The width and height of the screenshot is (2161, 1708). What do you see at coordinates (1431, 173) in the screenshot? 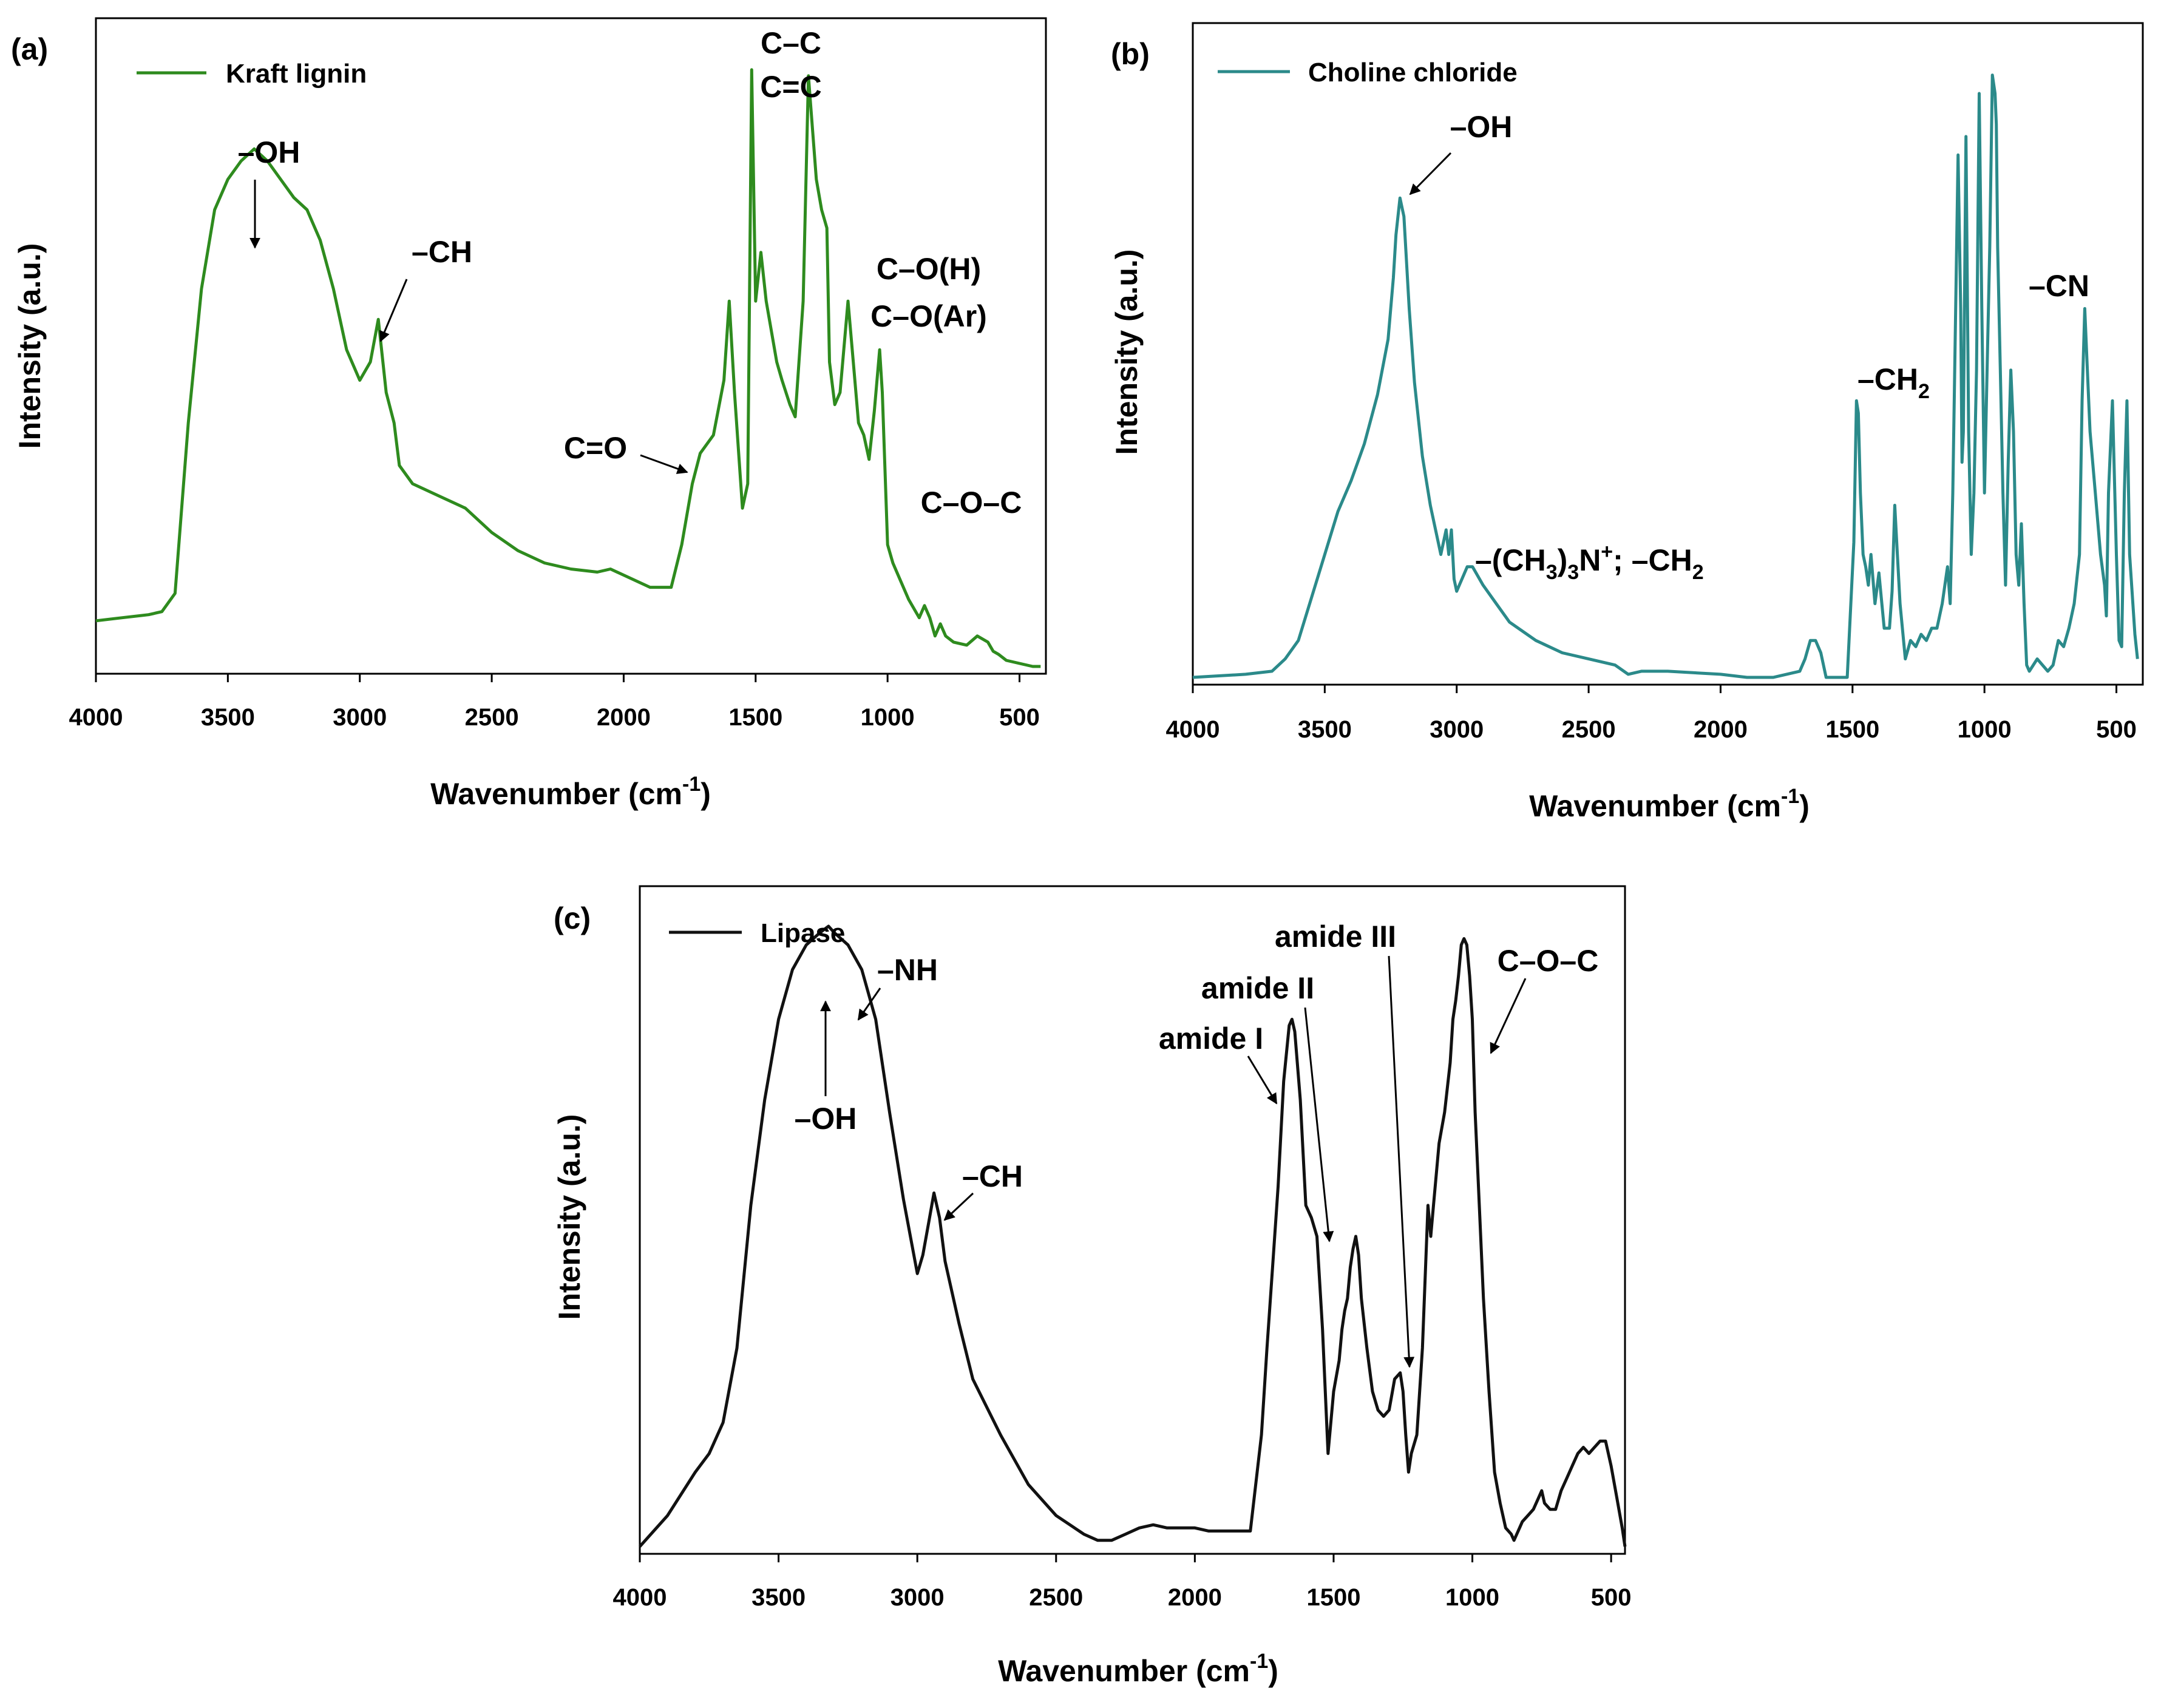
I see `arrow-oh-b` at bounding box center [1431, 173].